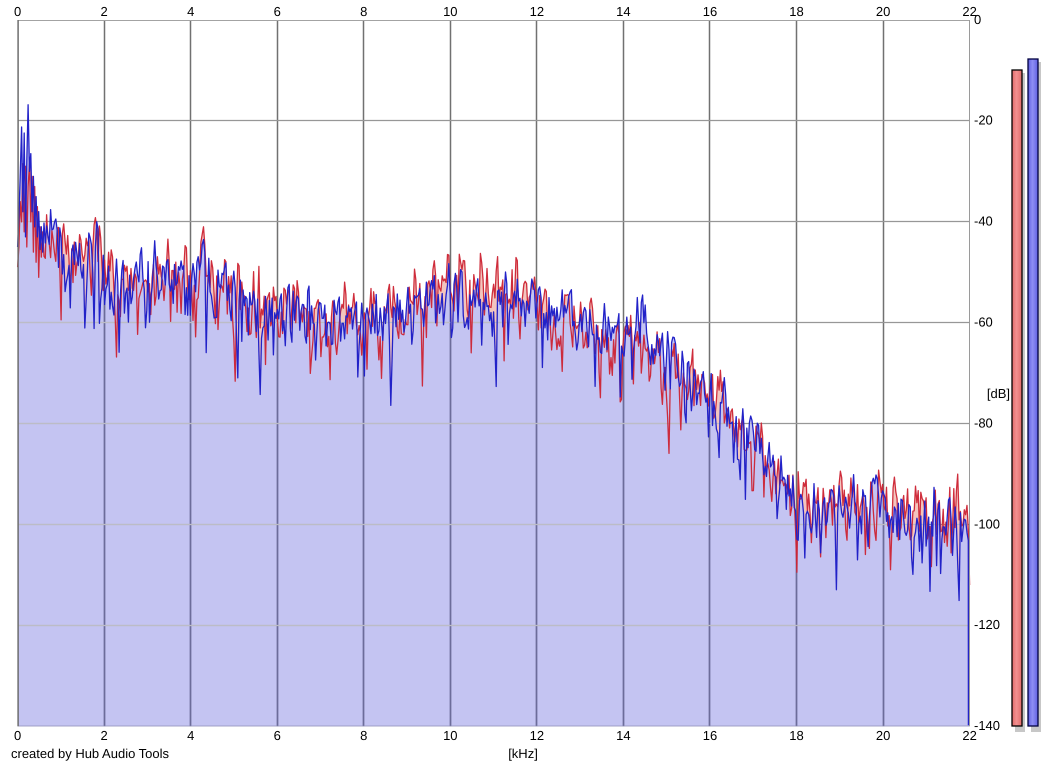 The width and height of the screenshot is (1052, 766). What do you see at coordinates (983, 221) in the screenshot?
I see `svg-text: -40` at bounding box center [983, 221].